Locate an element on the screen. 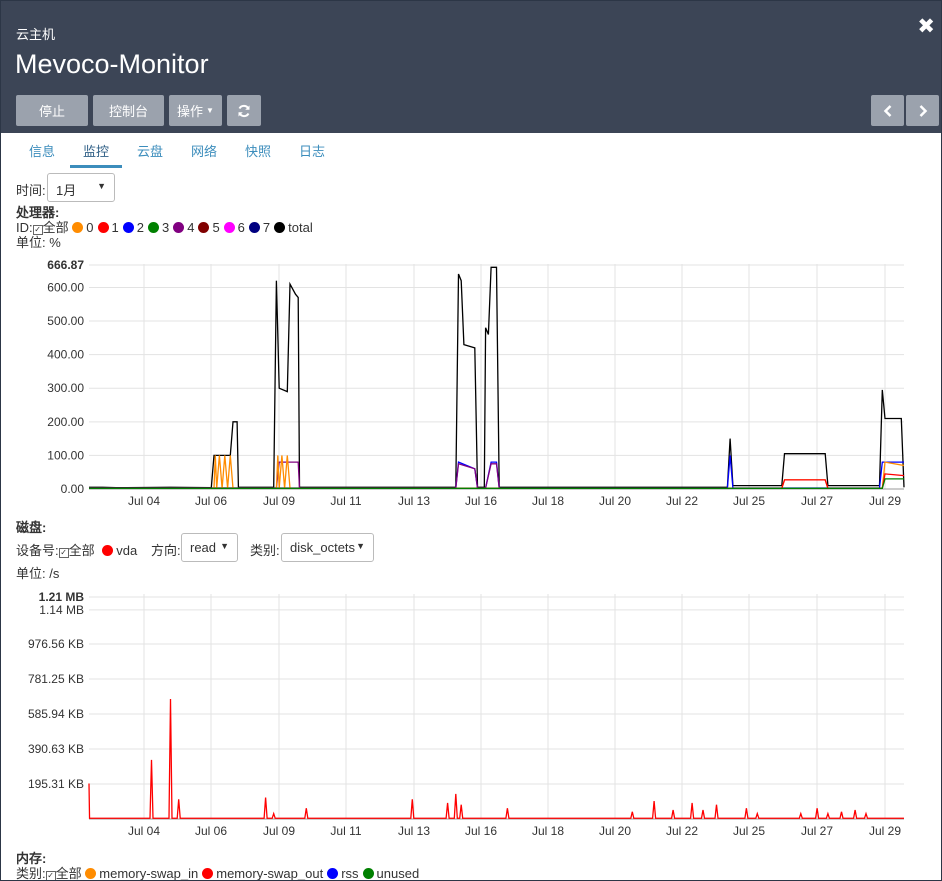 The height and width of the screenshot is (881, 942). y-tick-label: 300.00 is located at coordinates (65, 388).